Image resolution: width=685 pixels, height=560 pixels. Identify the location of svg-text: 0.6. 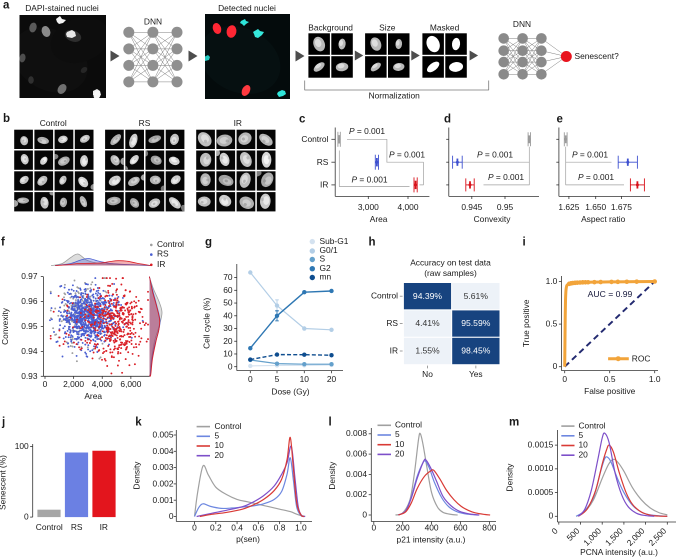
(258, 527).